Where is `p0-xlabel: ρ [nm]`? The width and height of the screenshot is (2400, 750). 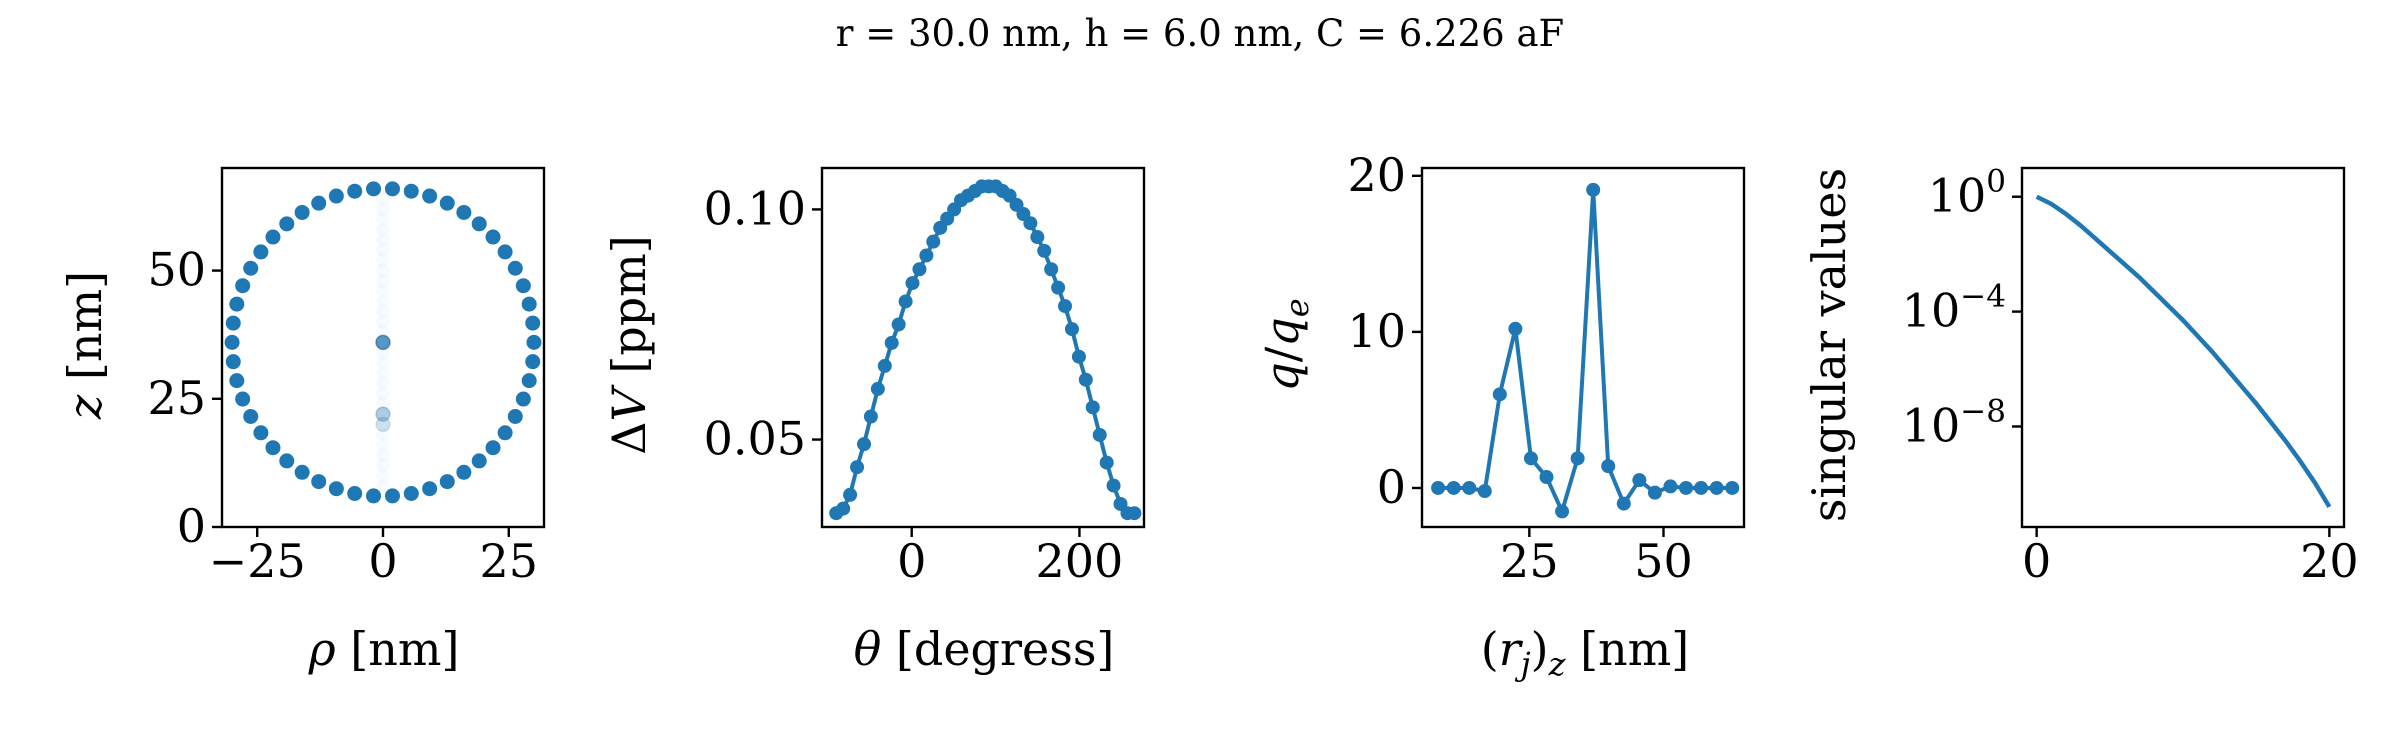 p0-xlabel: ρ [nm] is located at coordinates (384, 649).